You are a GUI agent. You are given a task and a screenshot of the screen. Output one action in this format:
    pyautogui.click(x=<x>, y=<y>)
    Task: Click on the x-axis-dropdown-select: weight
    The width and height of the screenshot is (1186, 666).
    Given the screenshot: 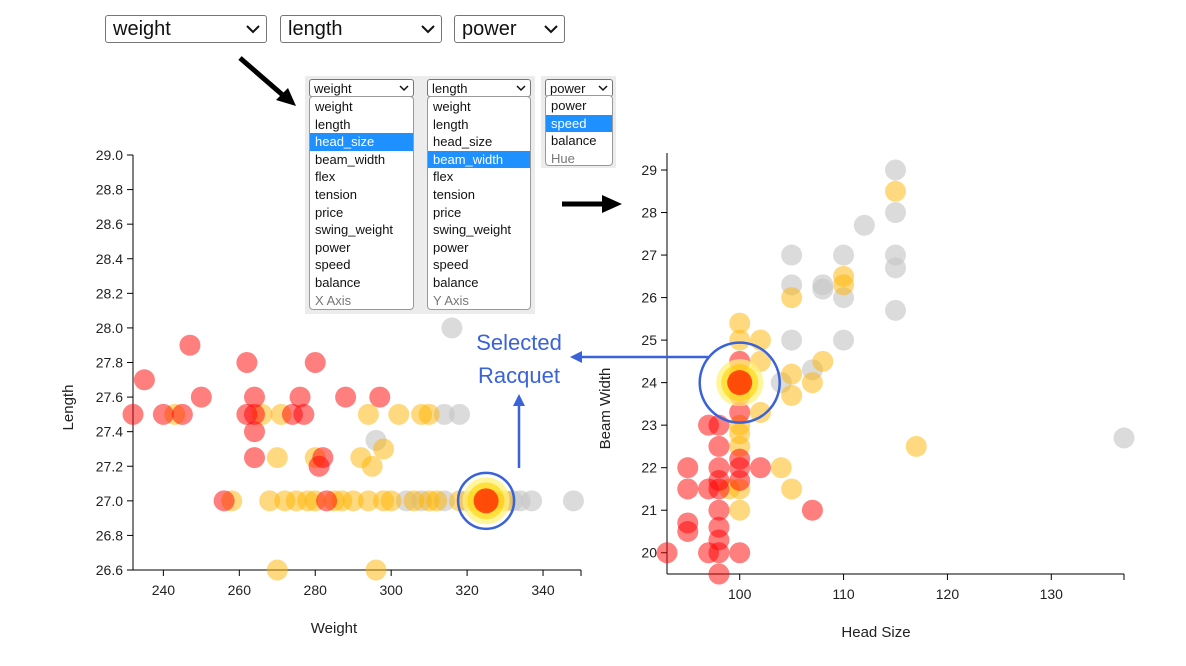 What is the action you would take?
    pyautogui.click(x=361, y=88)
    